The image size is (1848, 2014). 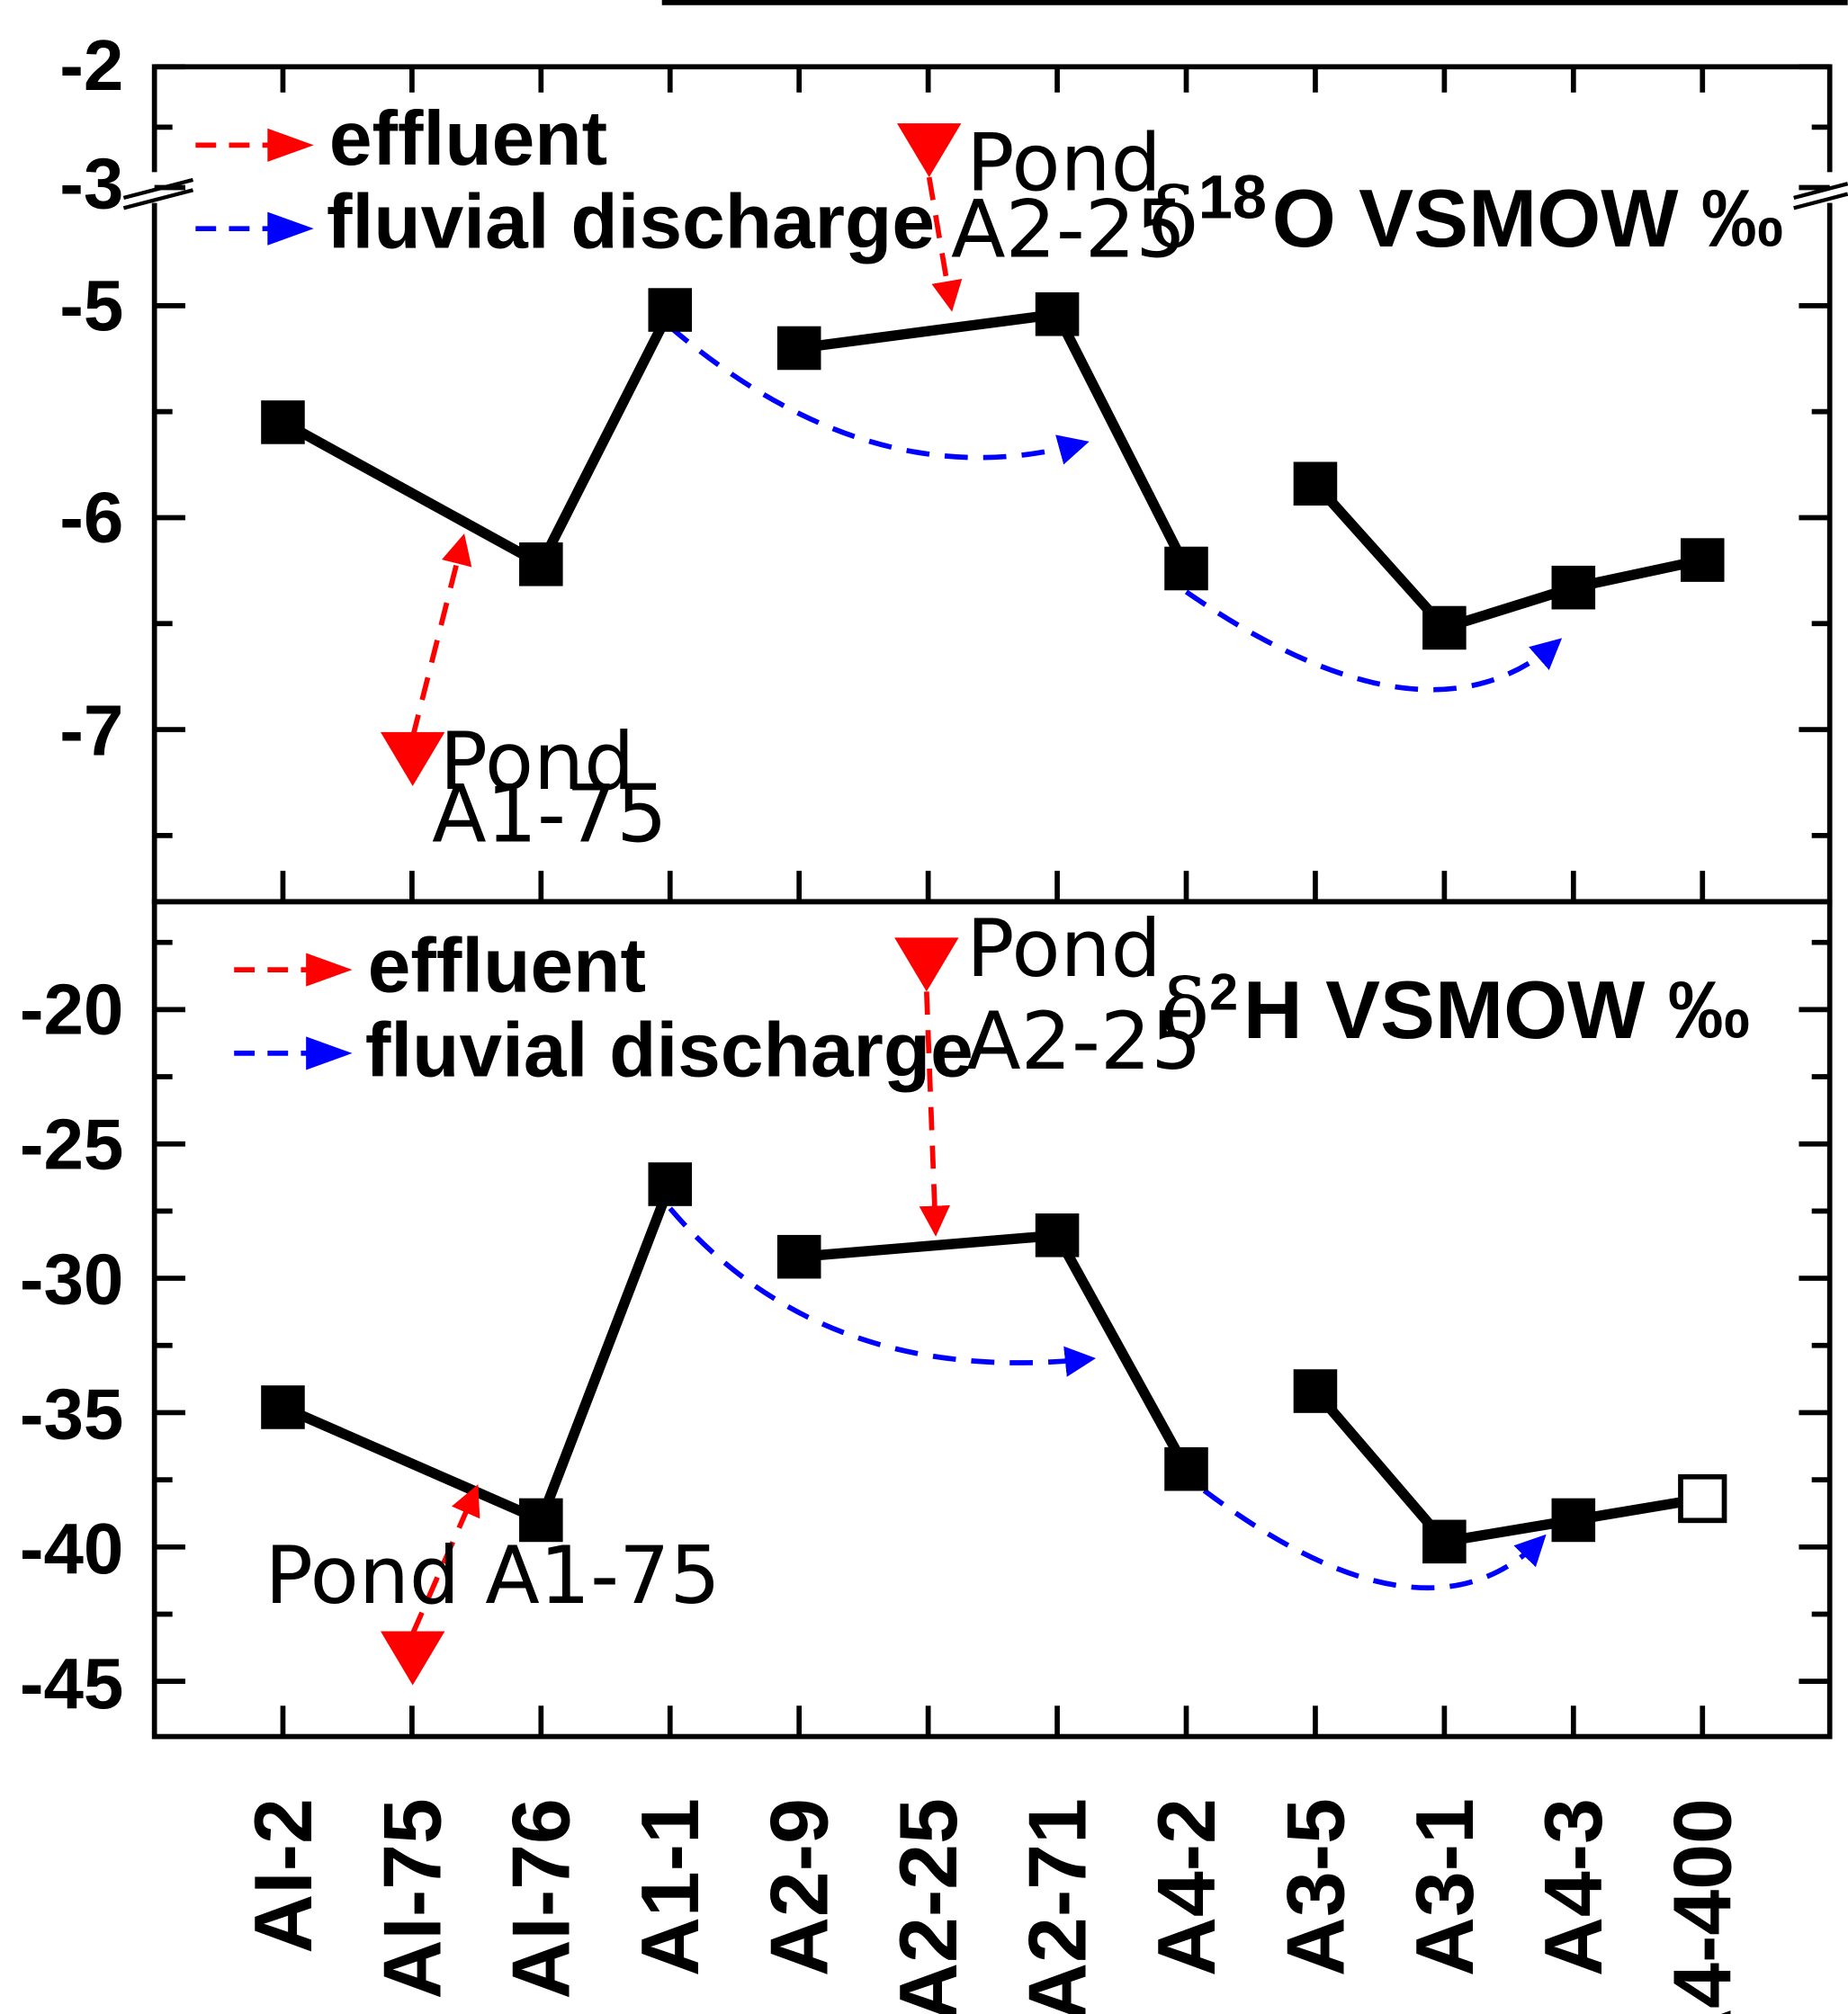 I want to click on x-category-label: AI-76, so click(x=542, y=1898).